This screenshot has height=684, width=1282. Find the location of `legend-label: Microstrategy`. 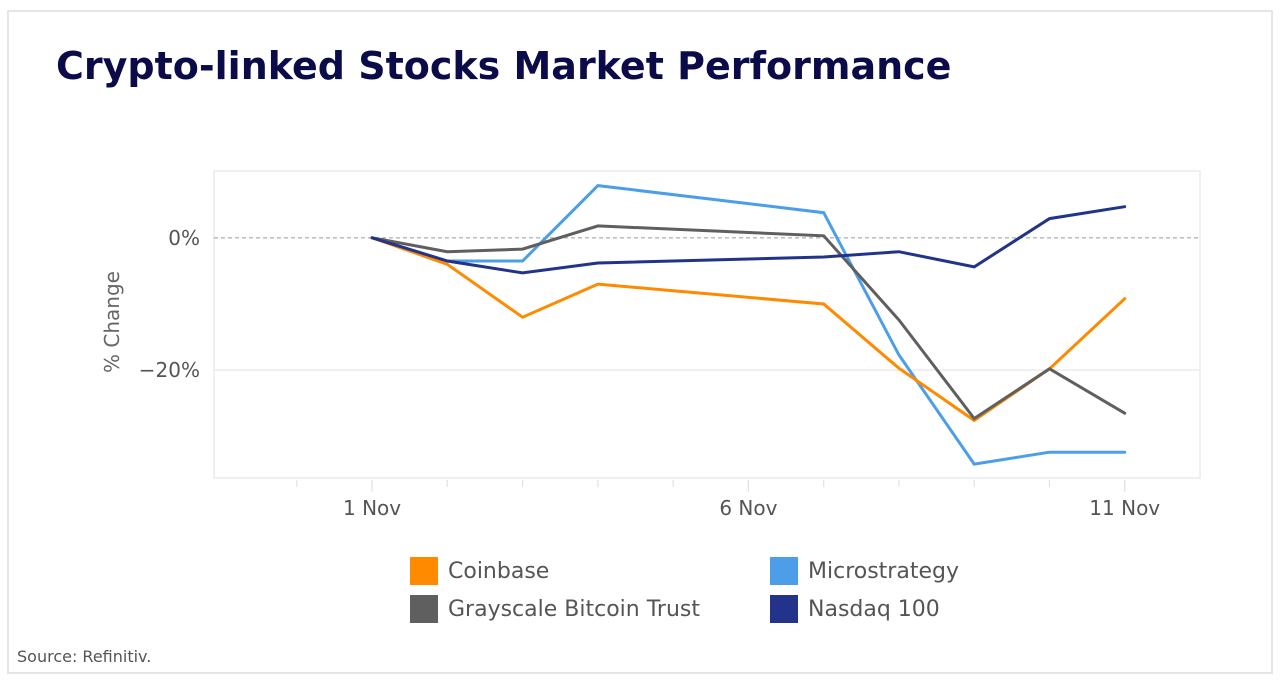

legend-label: Microstrategy is located at coordinates (883, 571).